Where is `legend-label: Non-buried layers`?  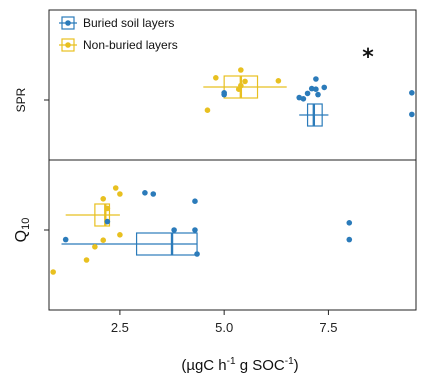
legend-label: Non-buried layers is located at coordinates (130, 45).